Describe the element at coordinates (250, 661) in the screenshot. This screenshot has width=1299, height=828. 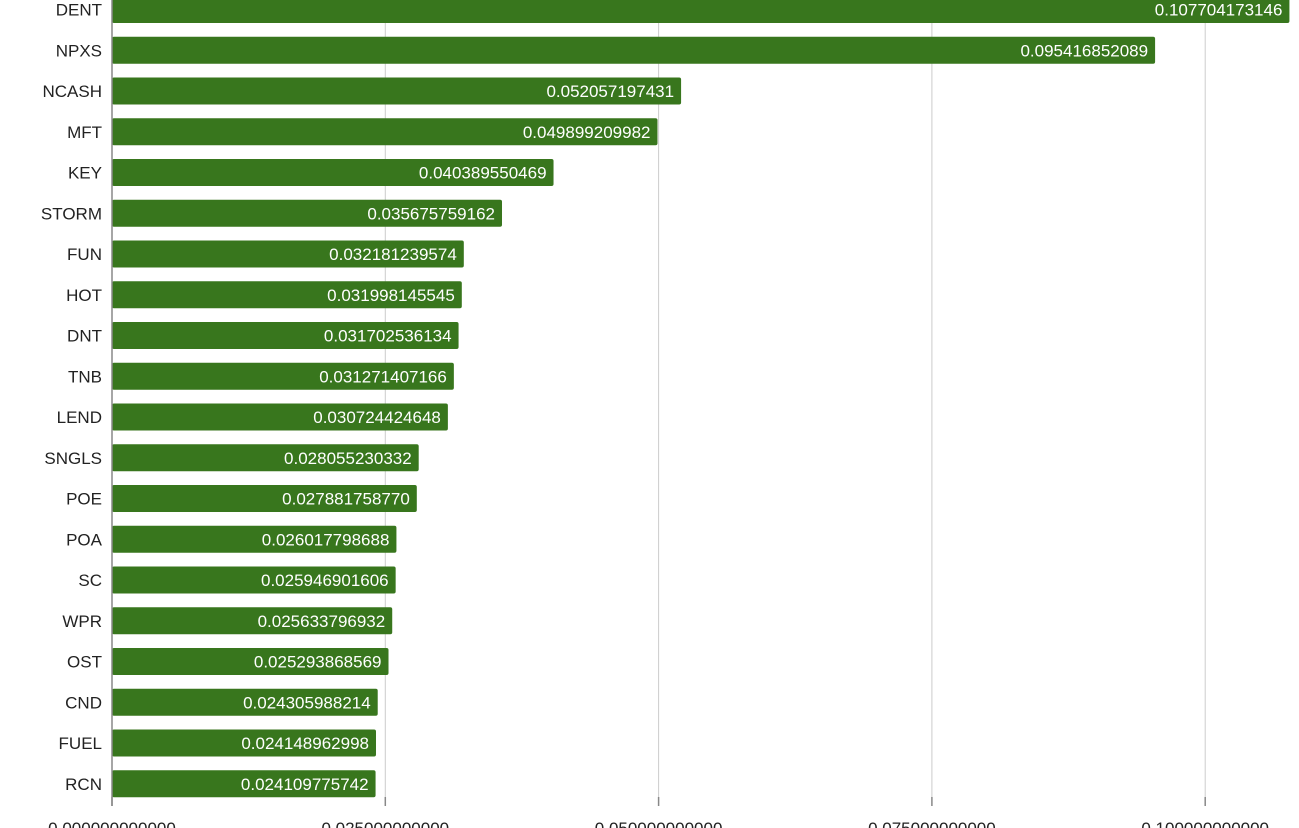
I see `bar-ost` at that location.